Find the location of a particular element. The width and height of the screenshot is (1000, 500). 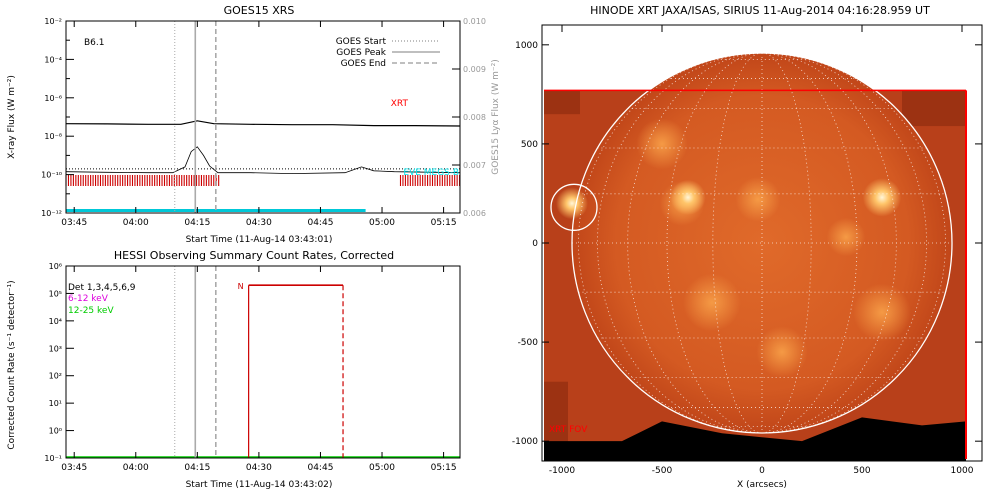

goes-xrt-series is located at coordinates (263, 123).